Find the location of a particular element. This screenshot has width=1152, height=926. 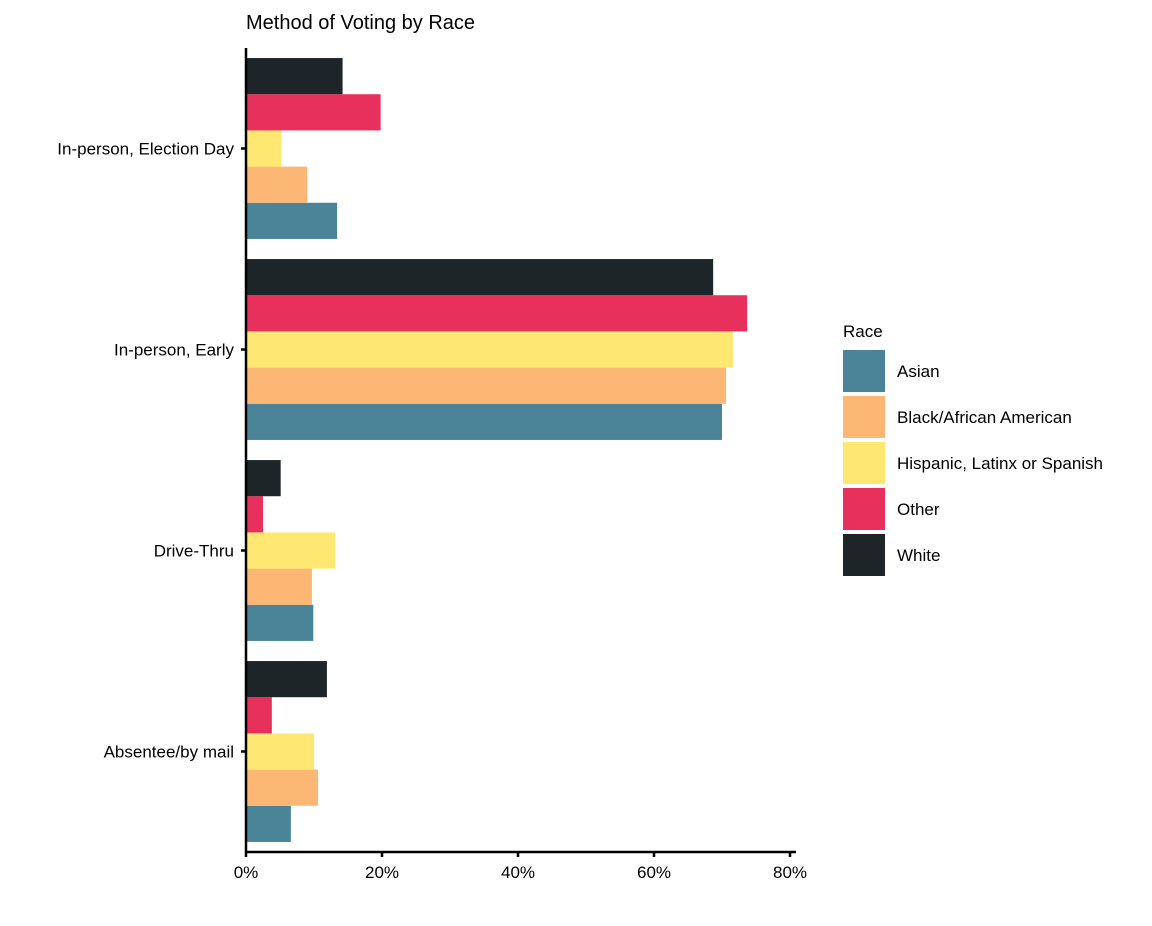

legend-key-other is located at coordinates (864, 509).